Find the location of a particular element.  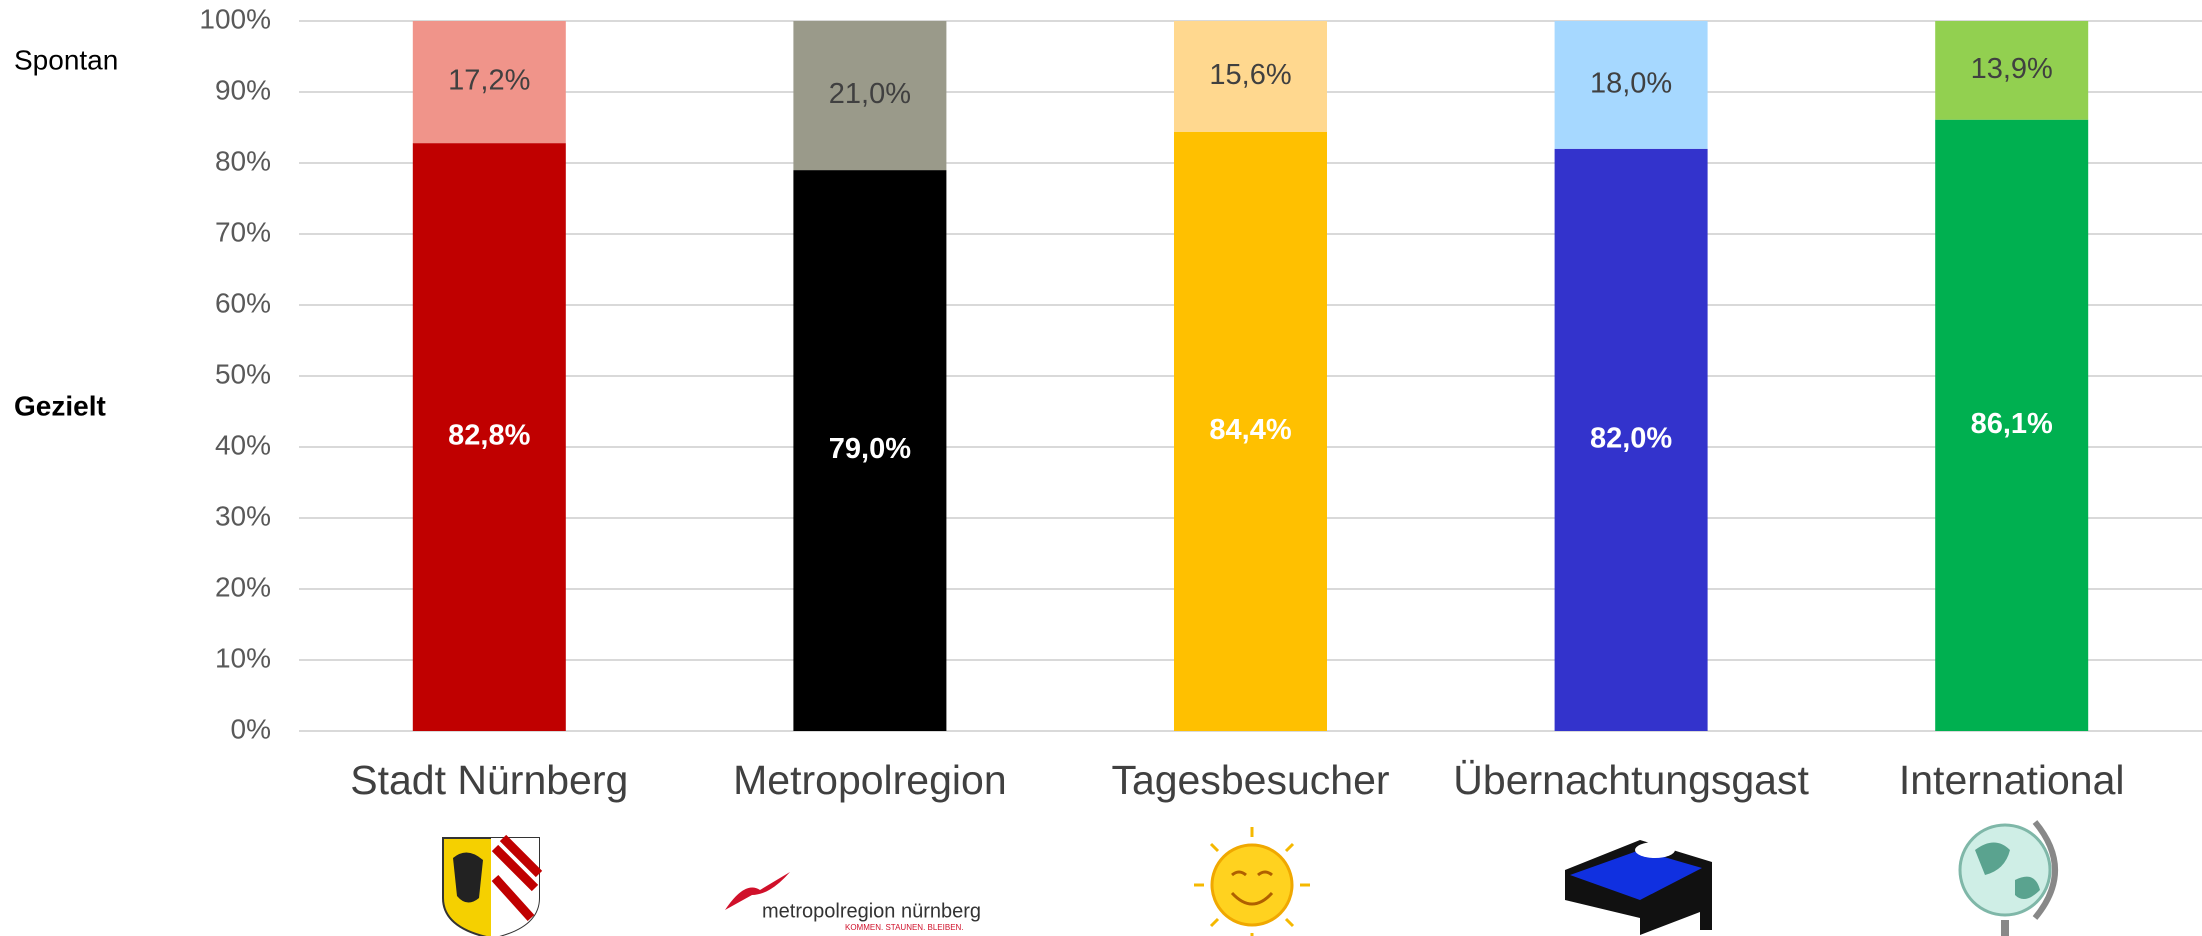

y-tick-label: 10% is located at coordinates (243, 657).